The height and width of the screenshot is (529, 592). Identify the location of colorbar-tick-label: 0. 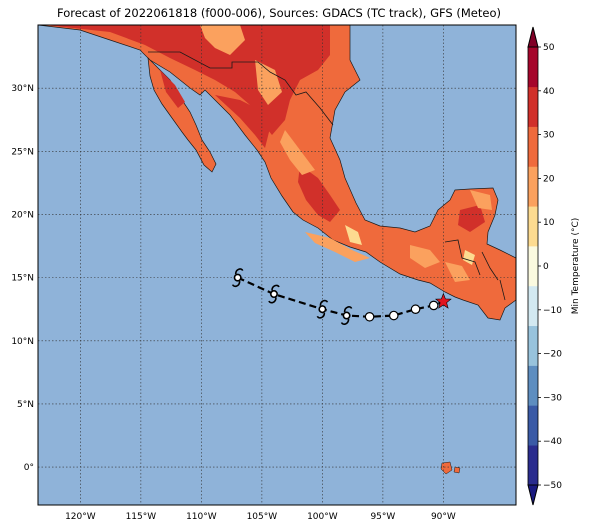
(546, 267).